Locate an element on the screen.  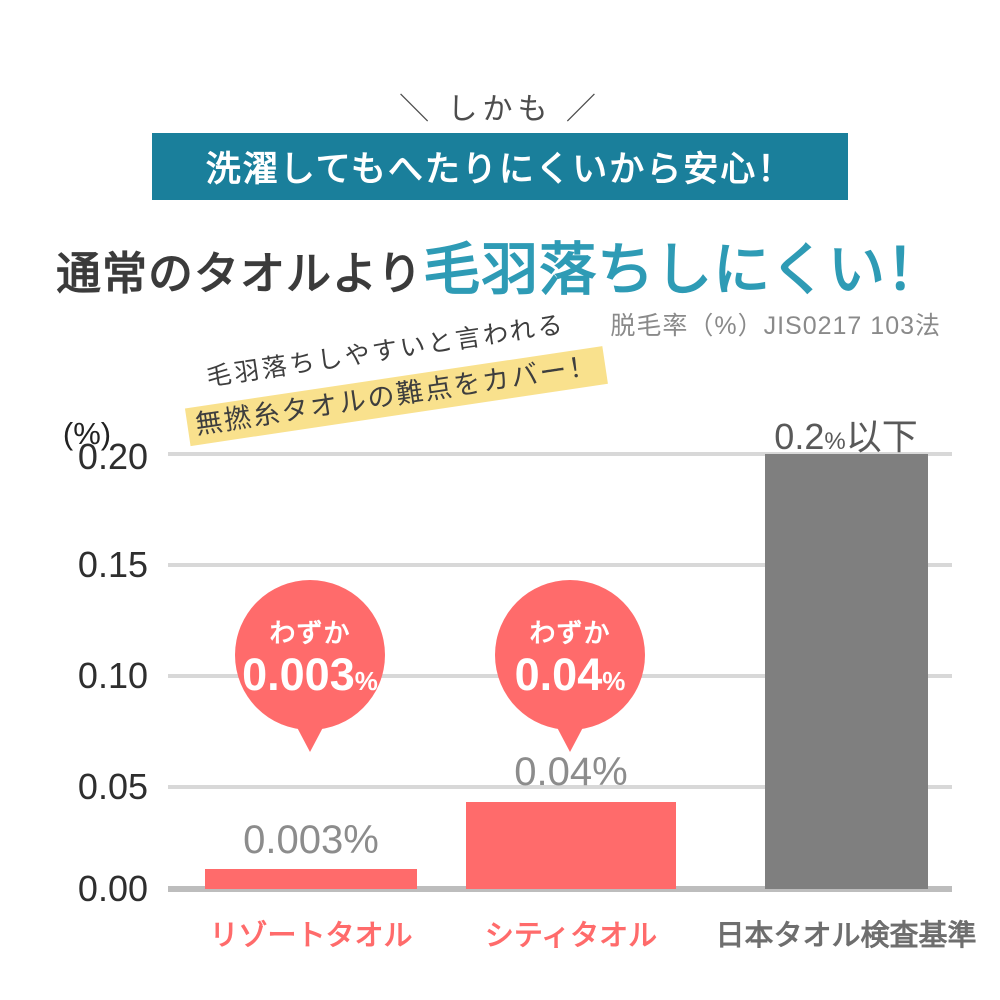
callout-value: 0.04% is located at coordinates (570, 674).